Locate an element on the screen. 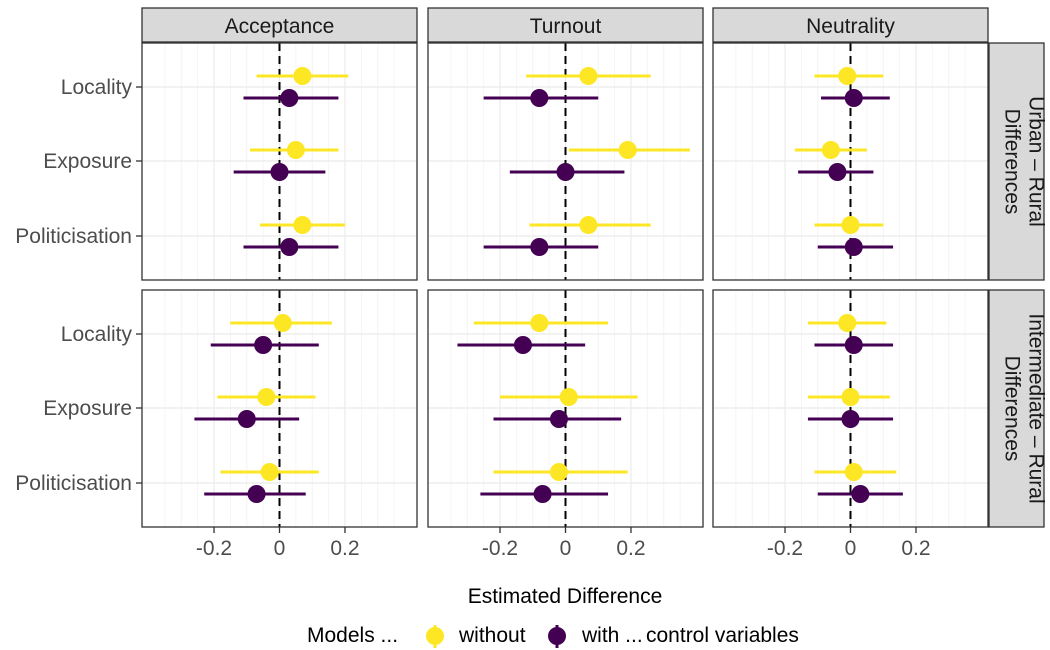 Image resolution: width=1050 pixels, height=650 pixels. strip-label: Neutrality is located at coordinates (850, 26).